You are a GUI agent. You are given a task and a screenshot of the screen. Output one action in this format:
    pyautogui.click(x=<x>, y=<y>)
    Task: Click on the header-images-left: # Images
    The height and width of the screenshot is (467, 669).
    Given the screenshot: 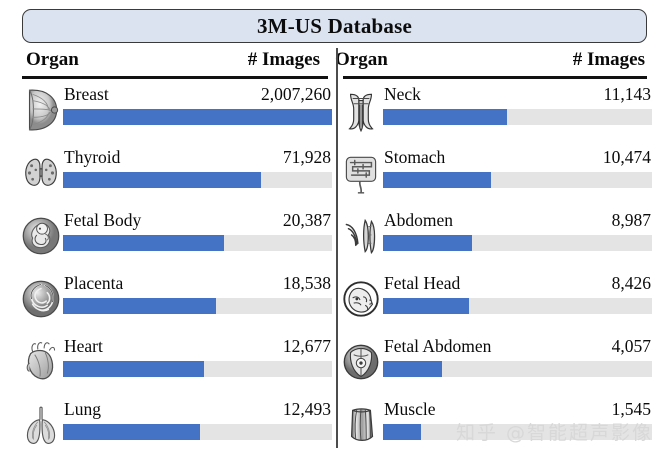 What is the action you would take?
    pyautogui.click(x=283, y=59)
    